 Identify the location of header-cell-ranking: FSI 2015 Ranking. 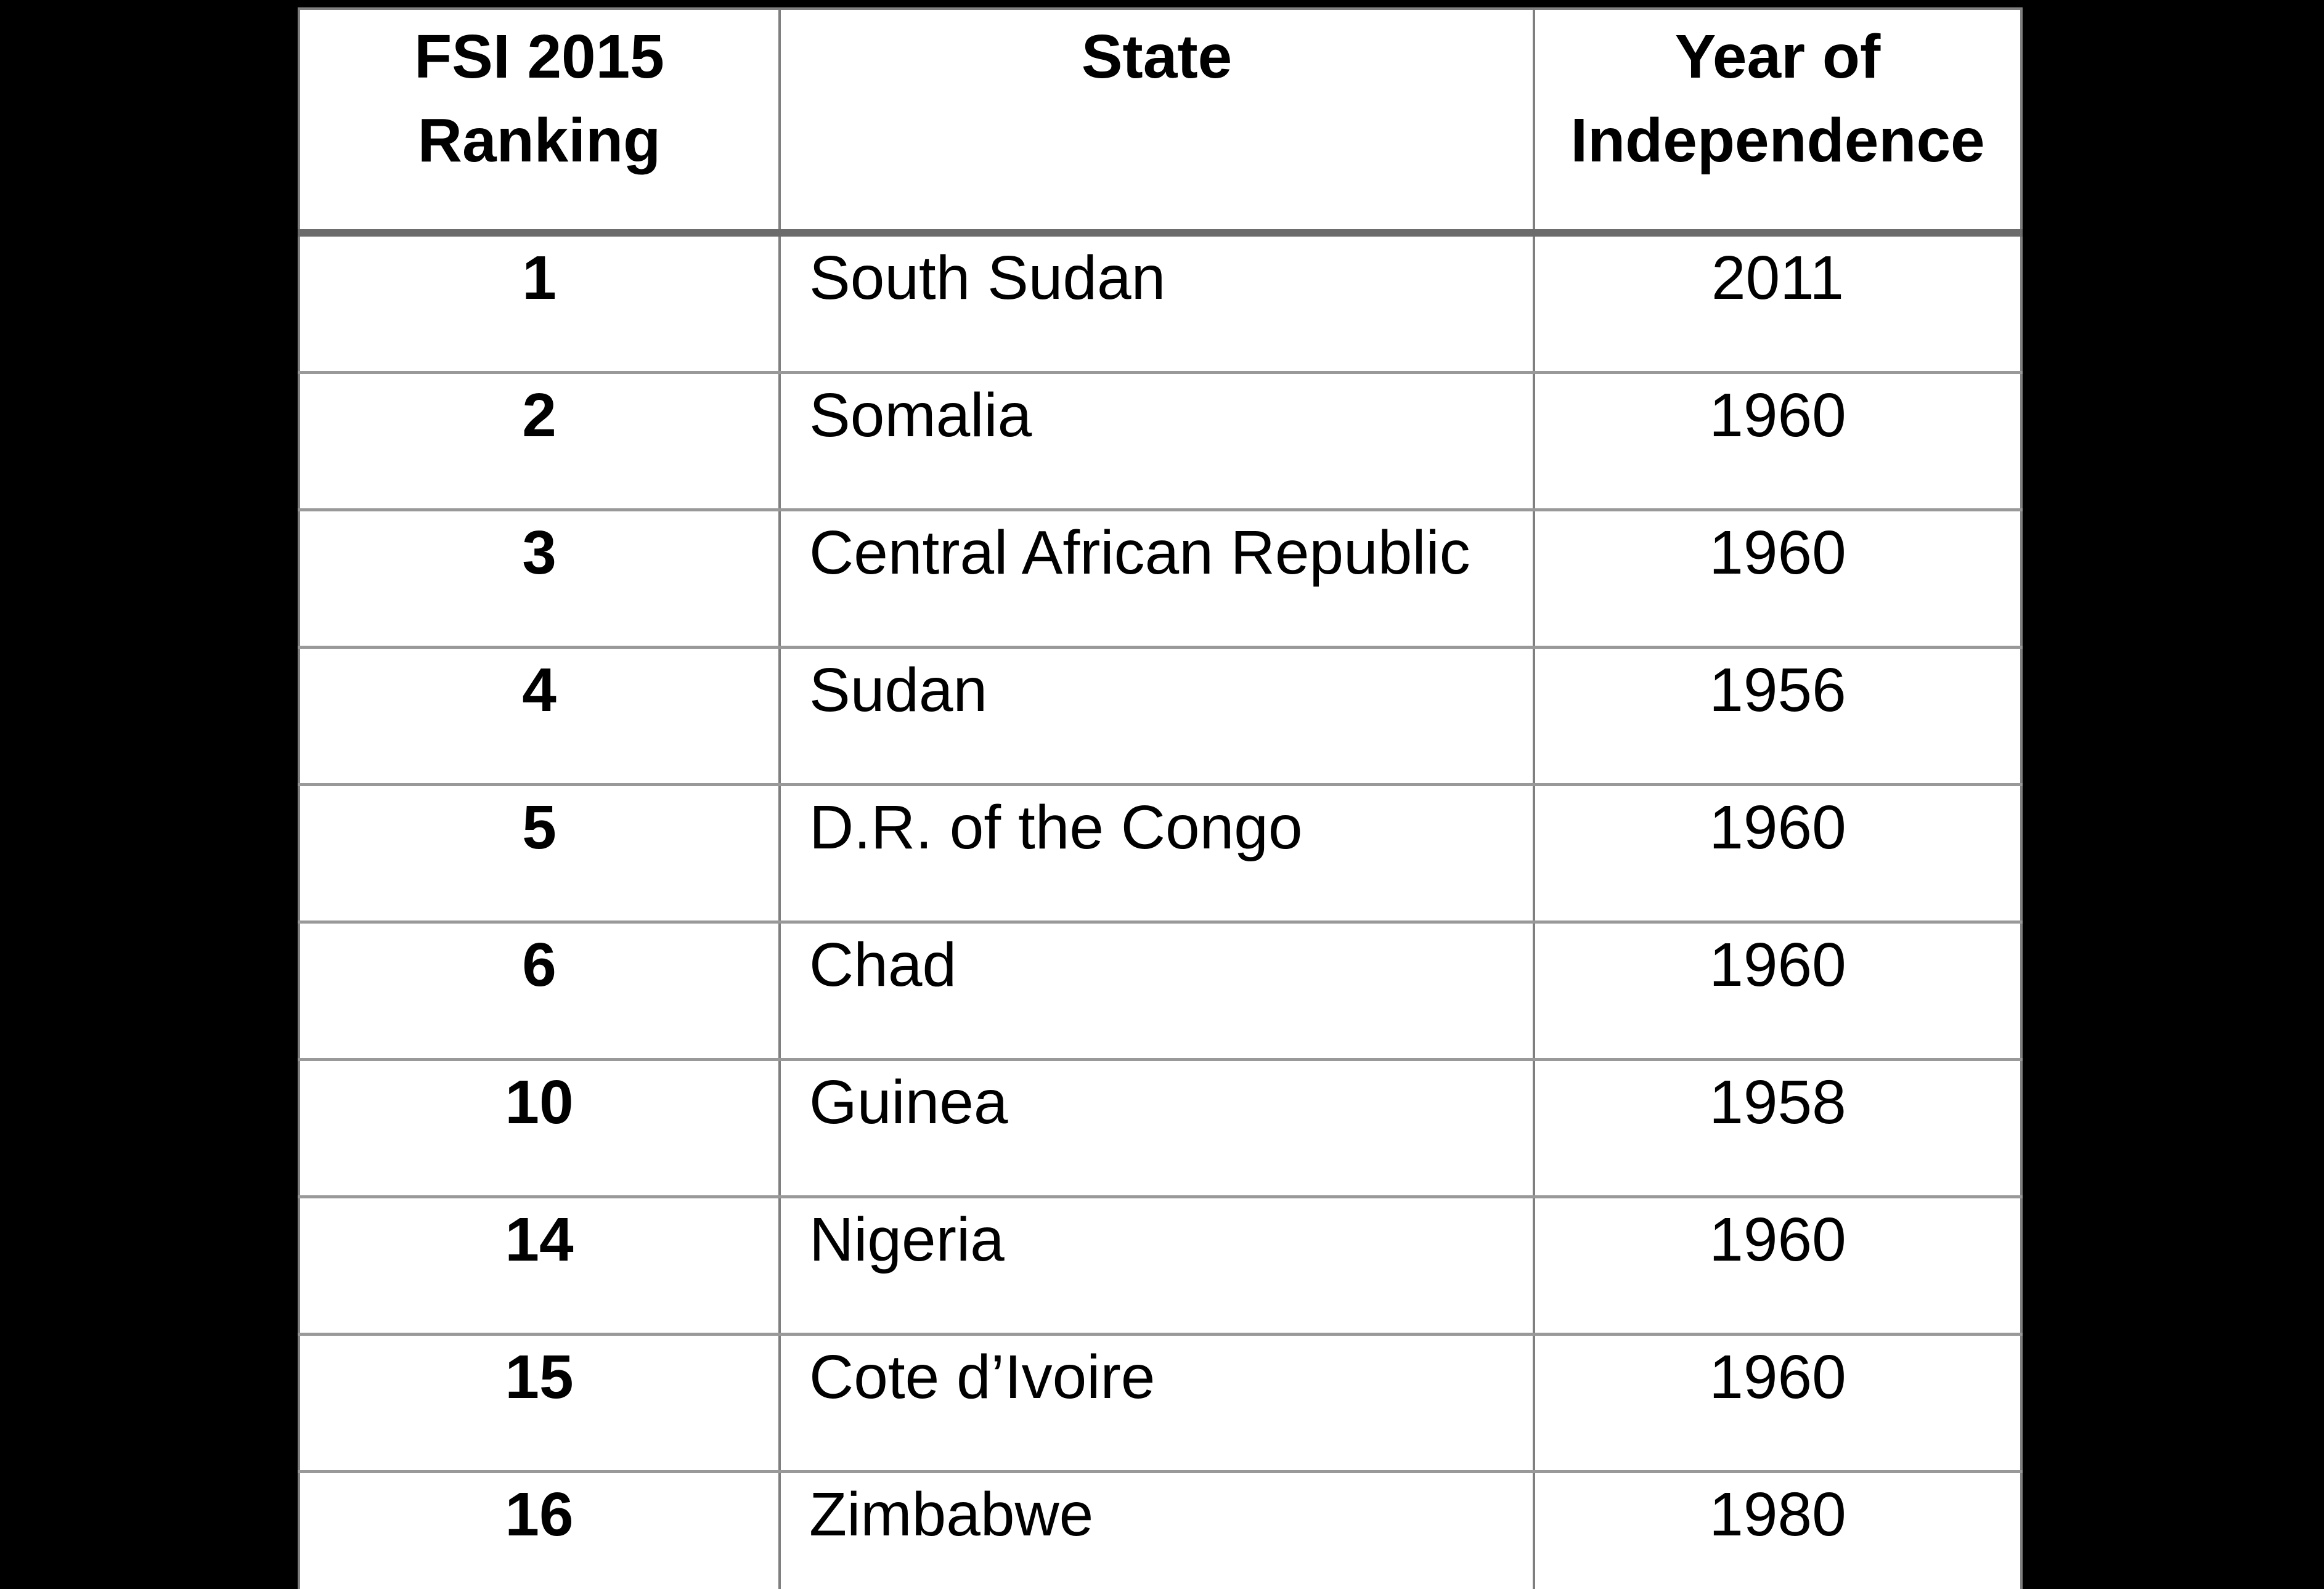
(539, 123).